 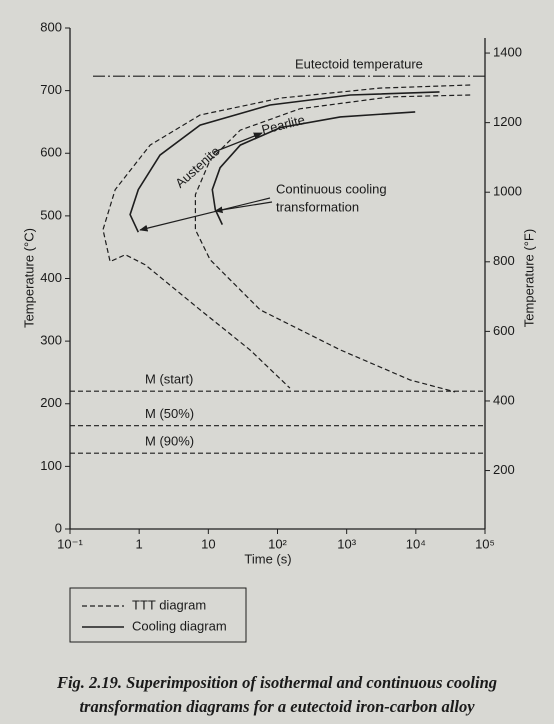 I want to click on y-tick-label: 100, so click(x=51, y=465).